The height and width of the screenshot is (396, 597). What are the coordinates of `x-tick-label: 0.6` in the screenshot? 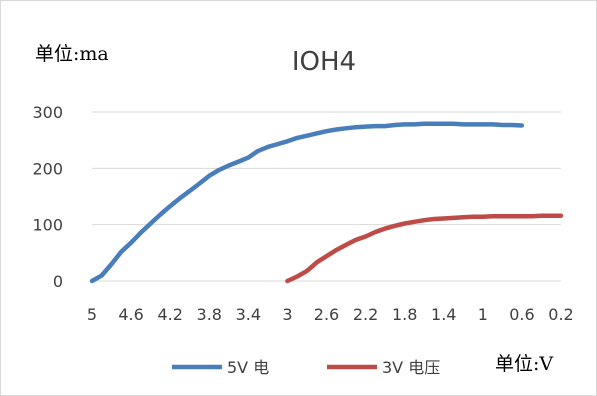 It's located at (521, 314).